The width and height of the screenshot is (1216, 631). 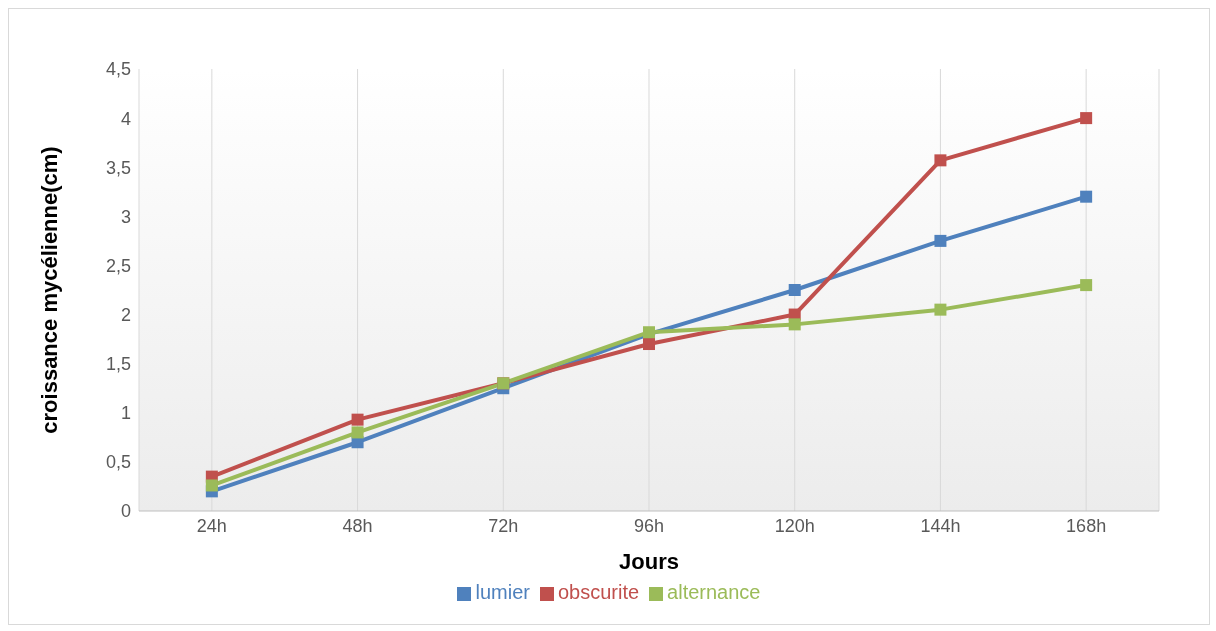 What do you see at coordinates (1086, 525) in the screenshot?
I see `x-tick-label: 168h` at bounding box center [1086, 525].